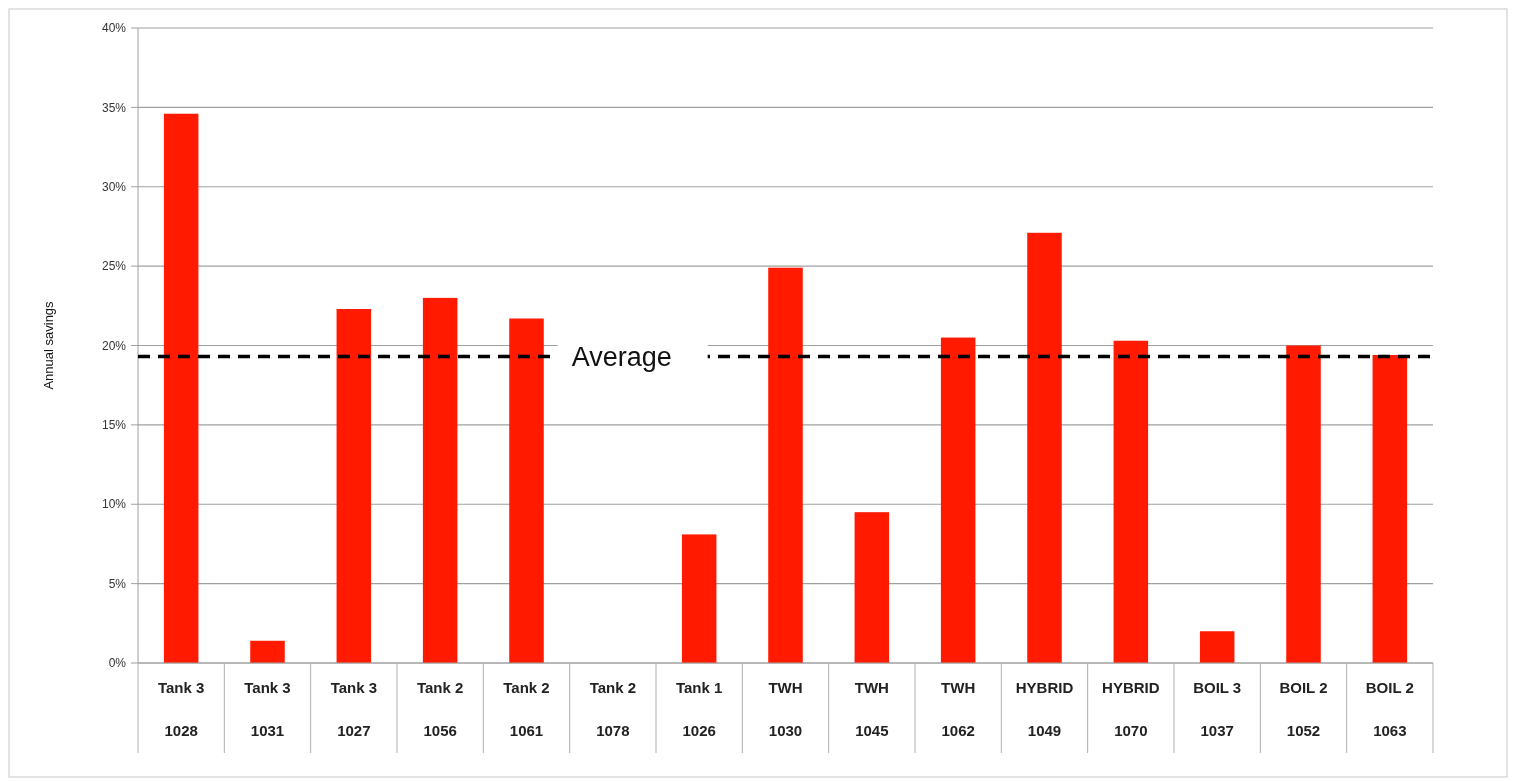  I want to click on category-label: TWH 1030, so click(785, 709).